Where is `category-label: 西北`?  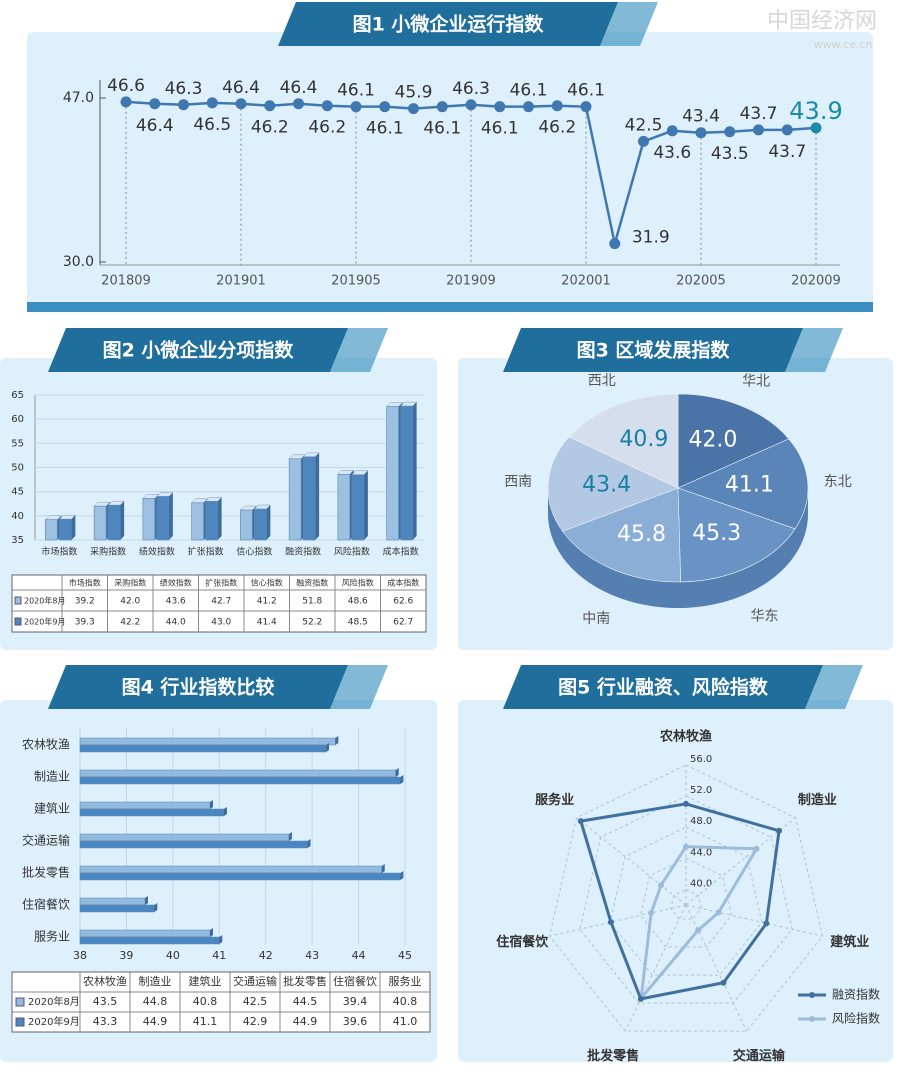
category-label: 西北 is located at coordinates (602, 381).